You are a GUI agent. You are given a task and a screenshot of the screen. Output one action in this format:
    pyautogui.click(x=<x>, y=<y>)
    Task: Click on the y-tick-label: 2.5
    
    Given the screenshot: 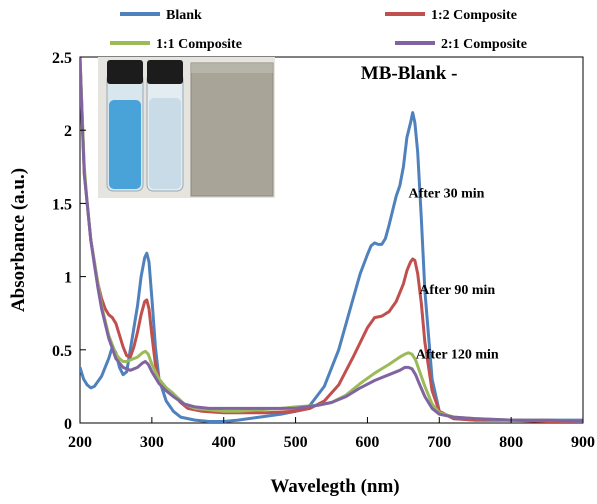 What is the action you would take?
    pyautogui.click(x=62, y=58)
    